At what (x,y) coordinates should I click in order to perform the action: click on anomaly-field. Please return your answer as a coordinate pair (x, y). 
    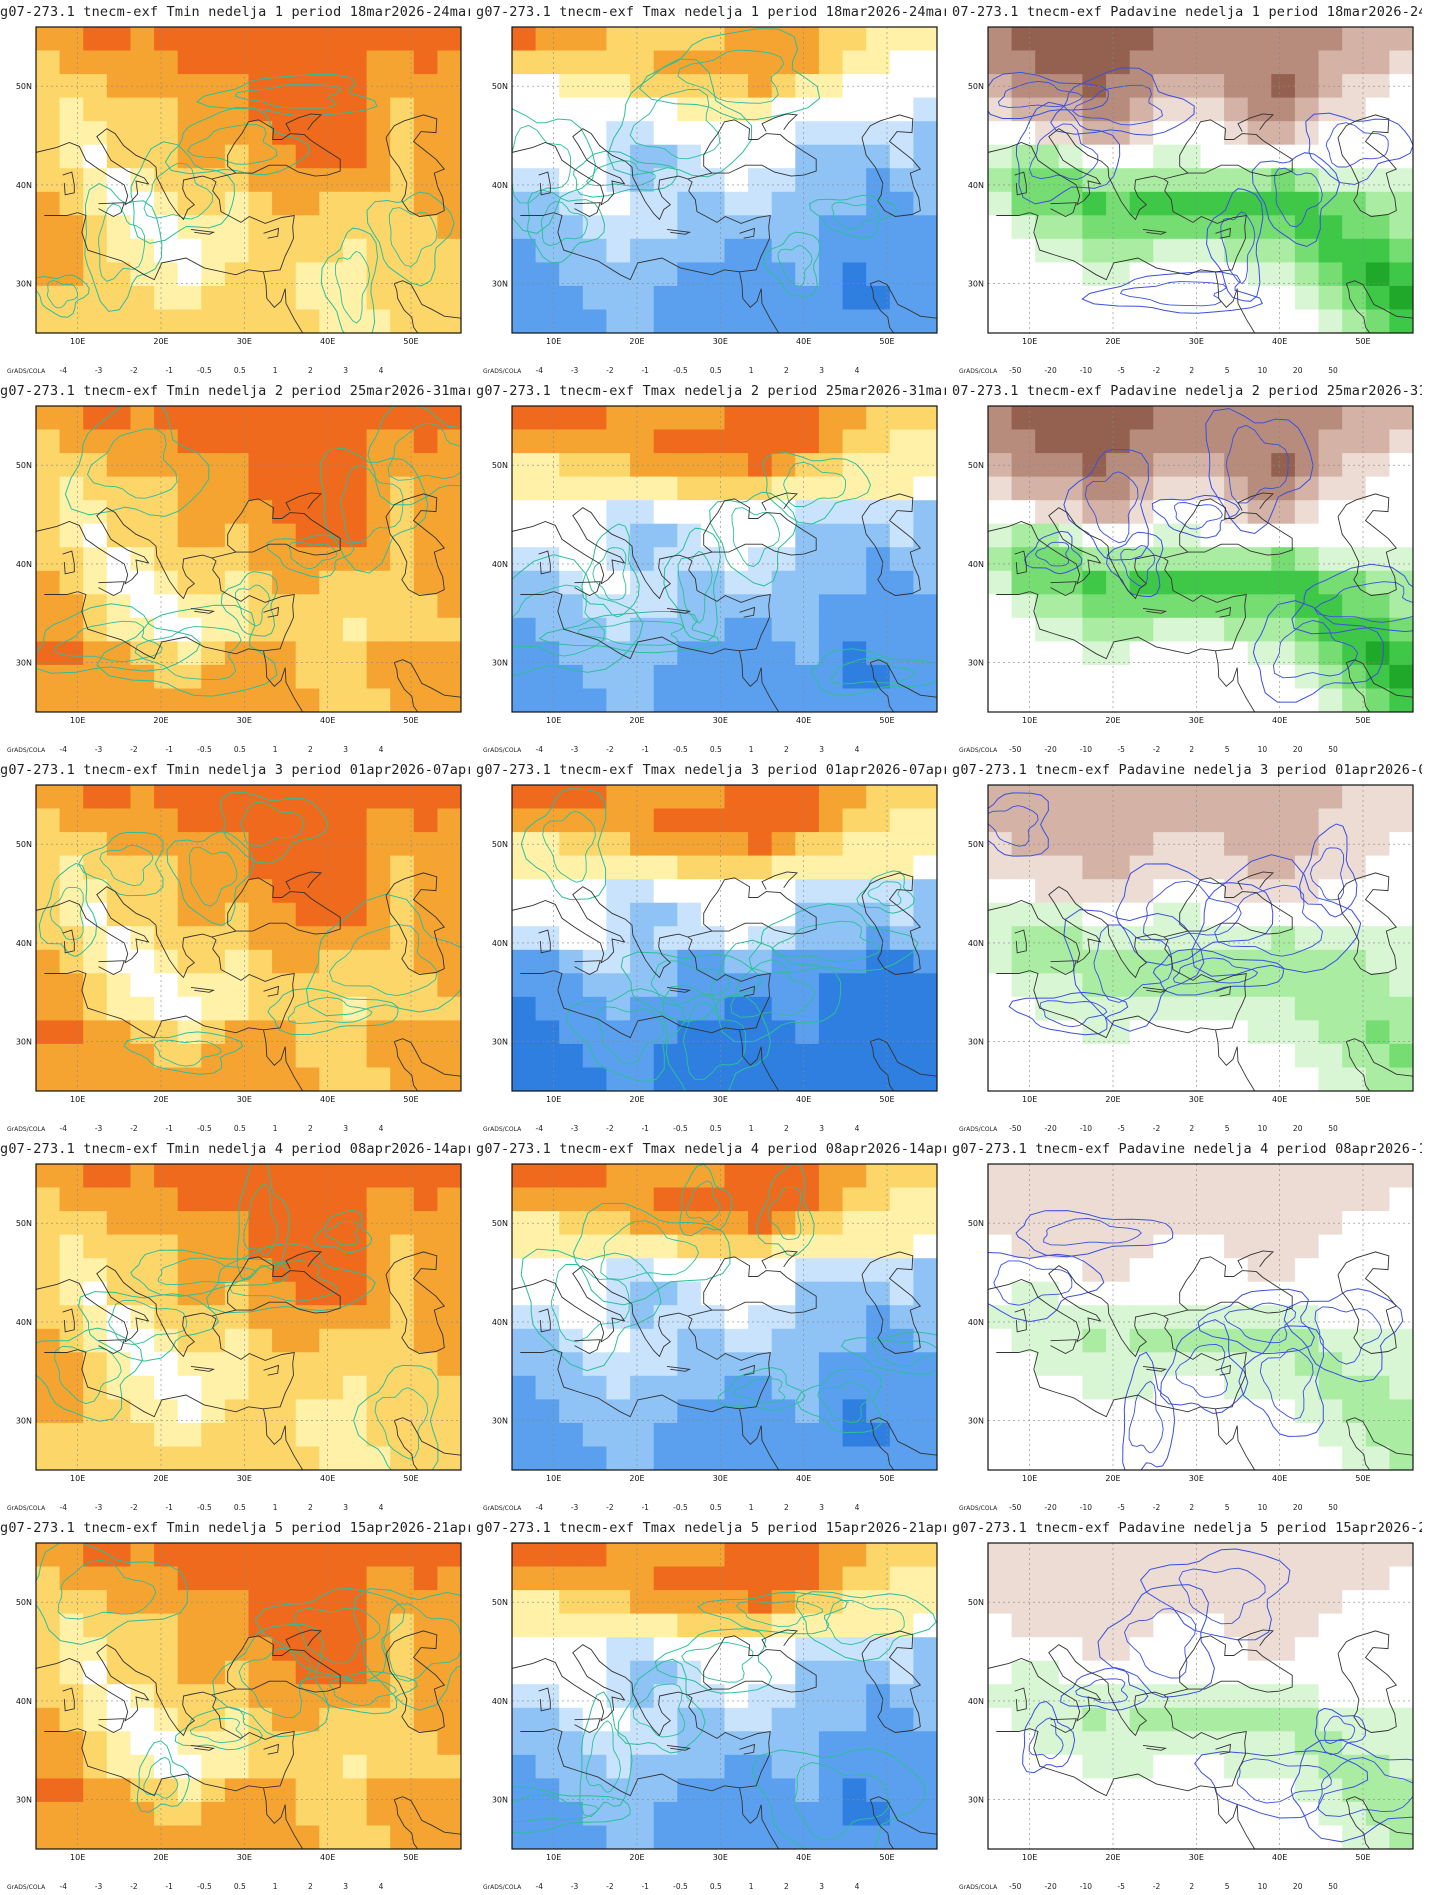
    Looking at the image, I should click on (248, 938).